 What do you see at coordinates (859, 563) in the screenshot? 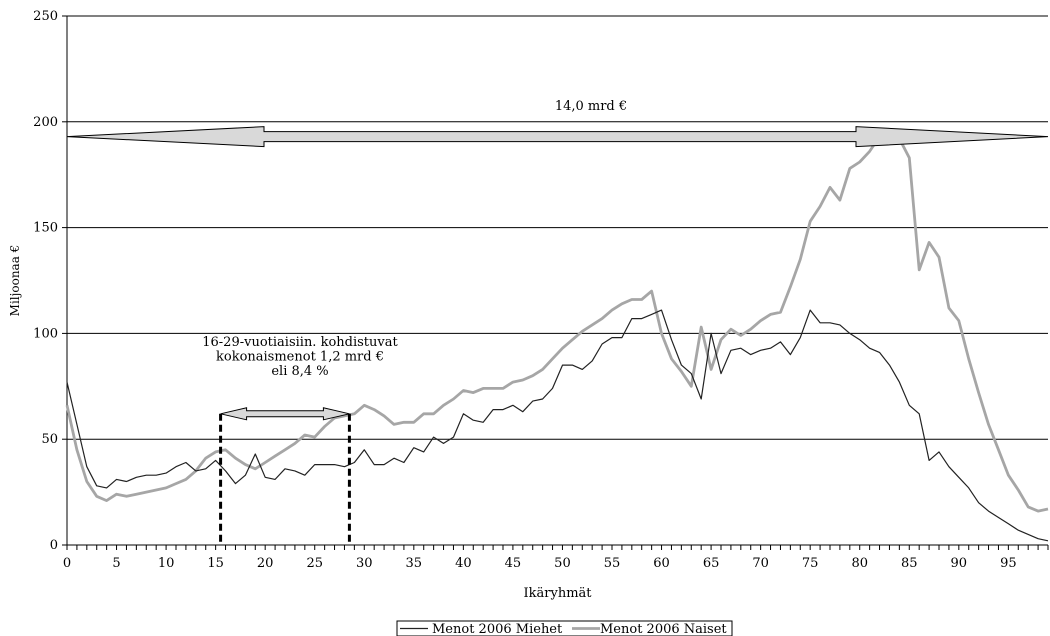
I see `x-tick-label: 80` at bounding box center [859, 563].